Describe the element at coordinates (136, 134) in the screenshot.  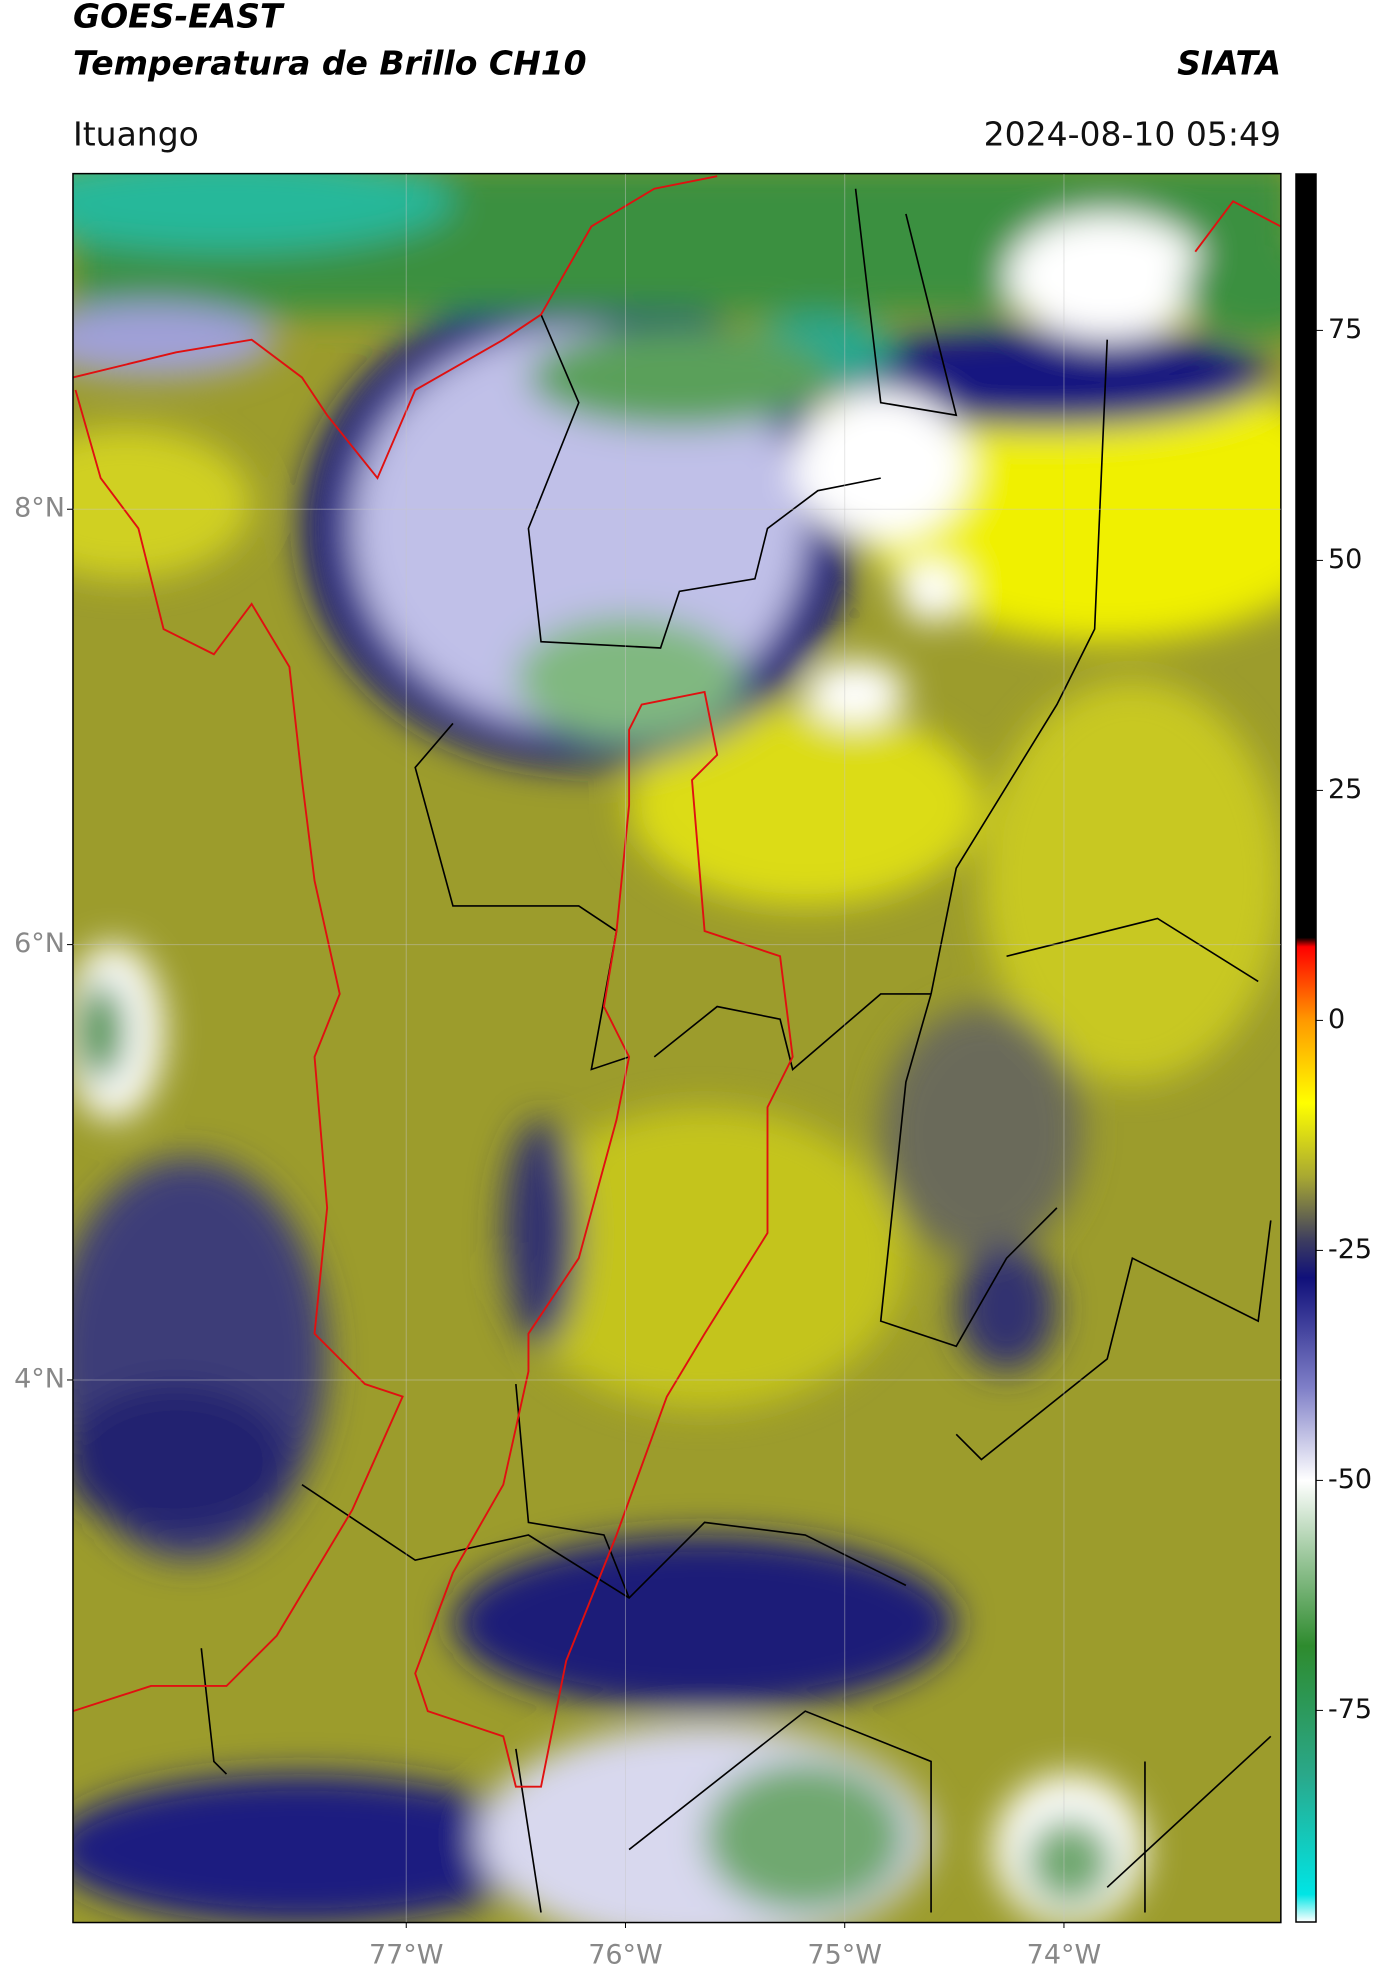
I see `location: Ituango` at that location.